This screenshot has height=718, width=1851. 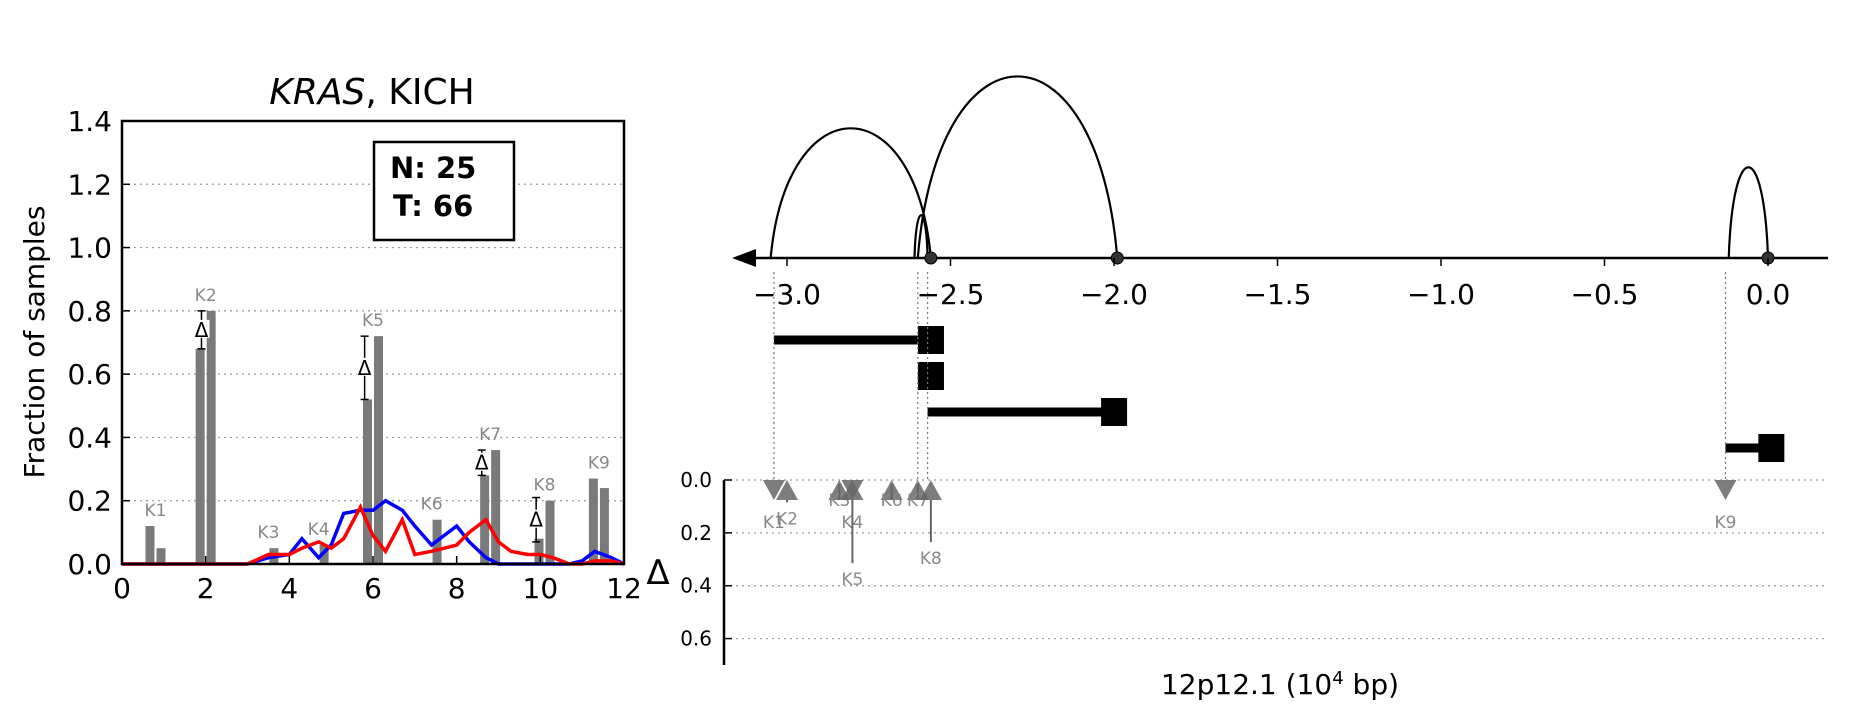 What do you see at coordinates (1371, 684) in the screenshot?
I see `x-axis-label-unit: bp)` at bounding box center [1371, 684].